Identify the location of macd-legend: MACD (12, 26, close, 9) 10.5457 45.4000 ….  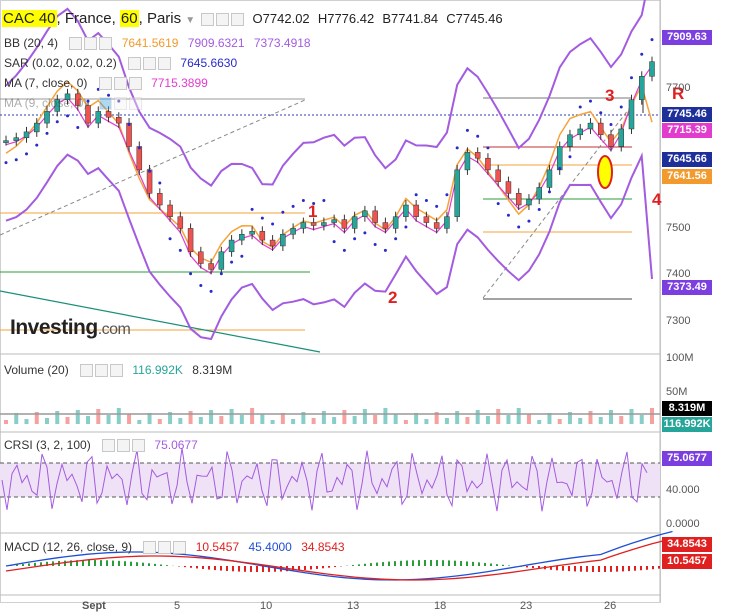
(174, 547).